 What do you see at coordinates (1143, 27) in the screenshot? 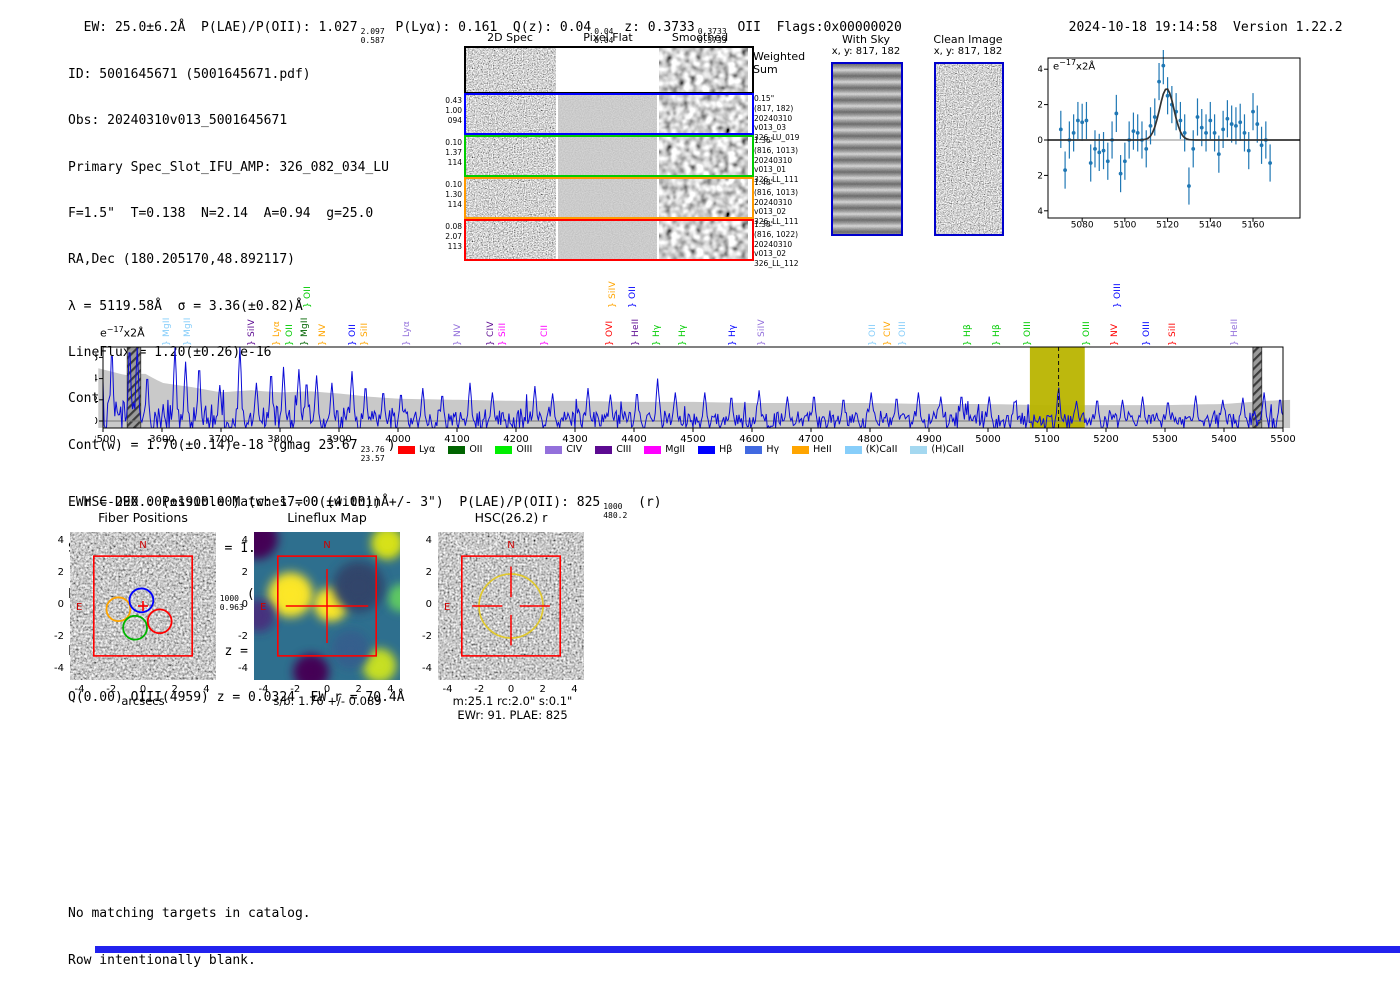
I see `report-datetime: 2024-10-18 19:14:58` at bounding box center [1143, 27].